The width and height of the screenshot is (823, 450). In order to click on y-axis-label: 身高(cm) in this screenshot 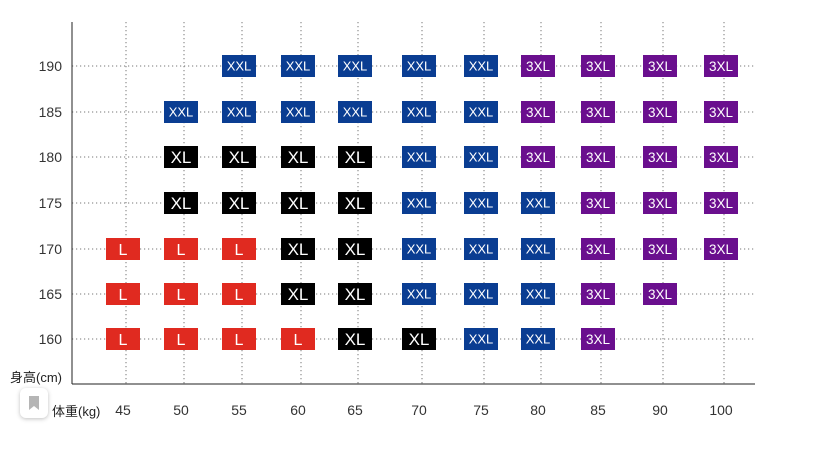, I will do `click(36, 377)`.